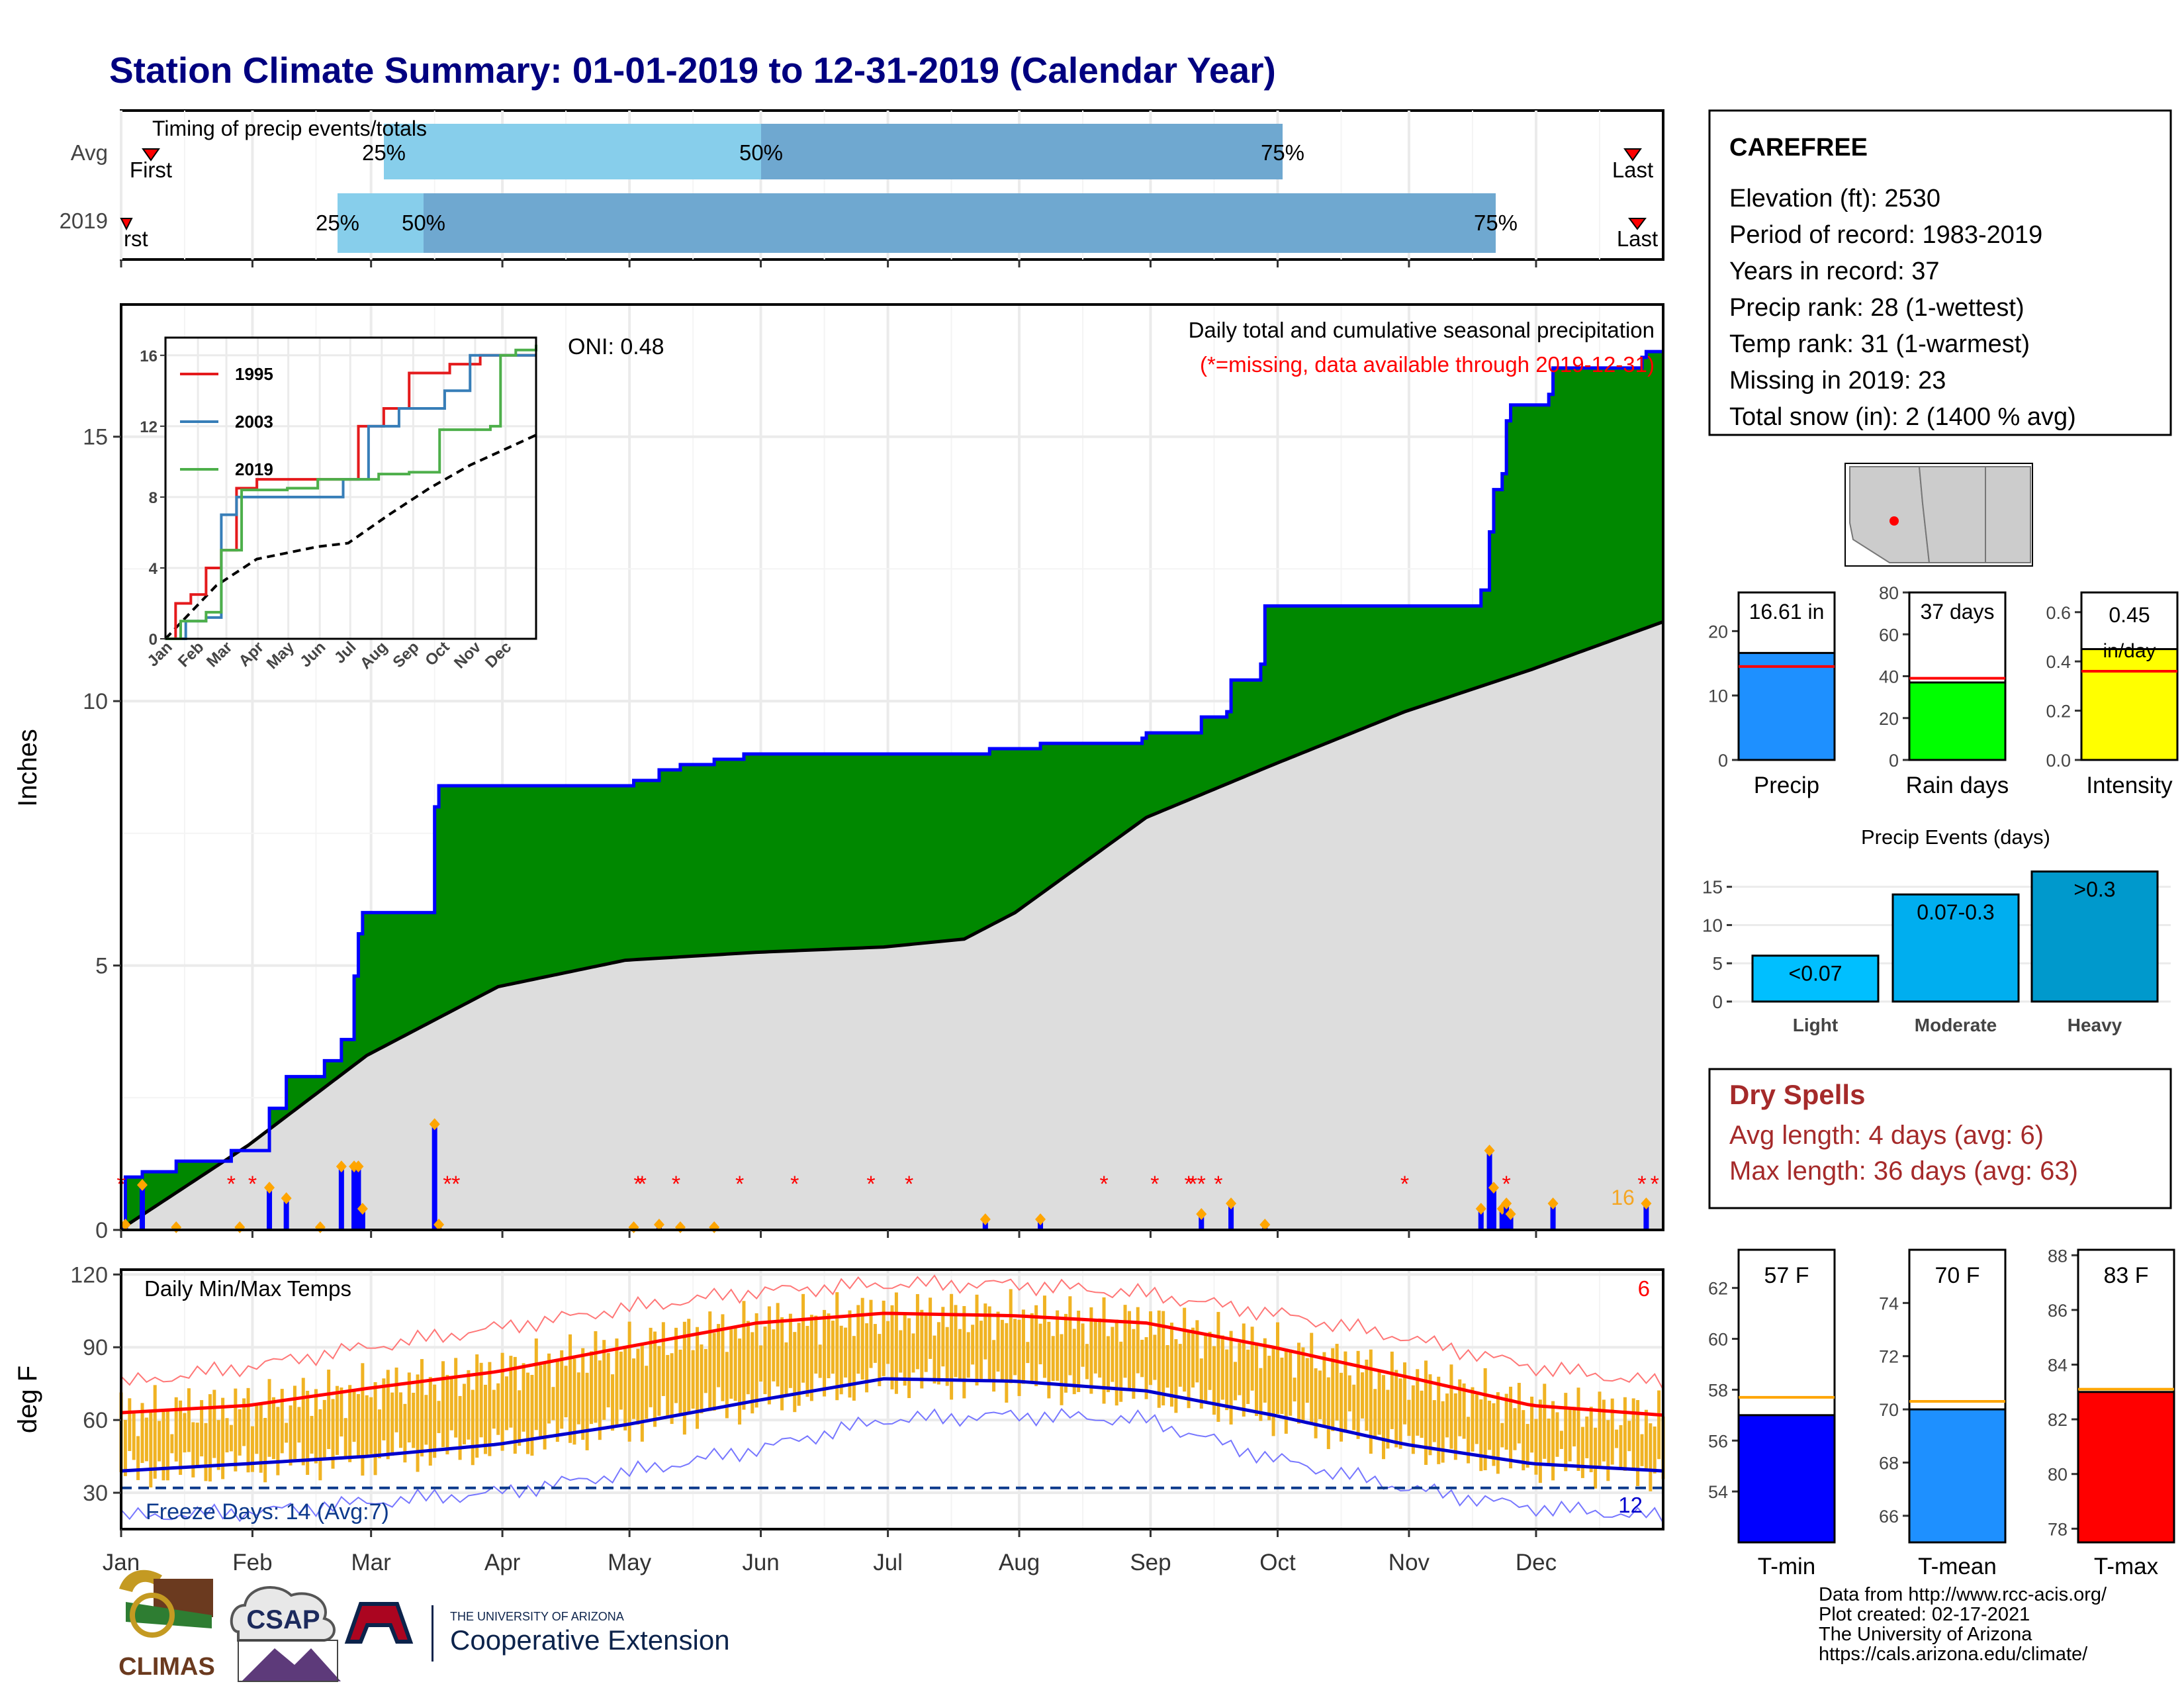  What do you see at coordinates (371, 1562) in the screenshot?
I see `month-tick-label: Mar` at bounding box center [371, 1562].